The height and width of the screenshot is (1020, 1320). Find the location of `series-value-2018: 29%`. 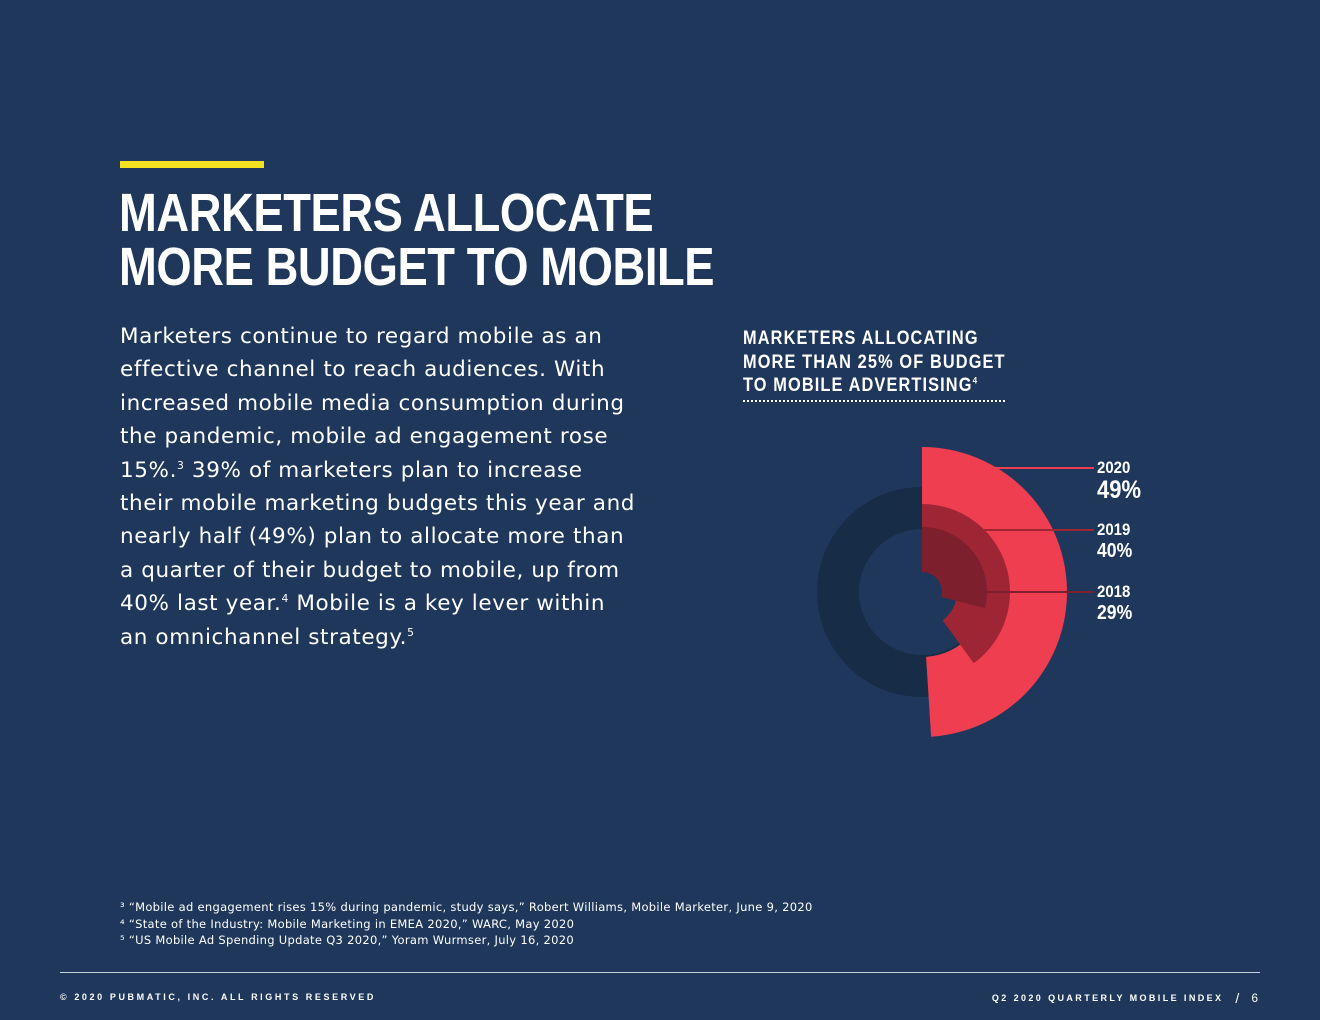

series-value-2018: 29% is located at coordinates (1115, 613).